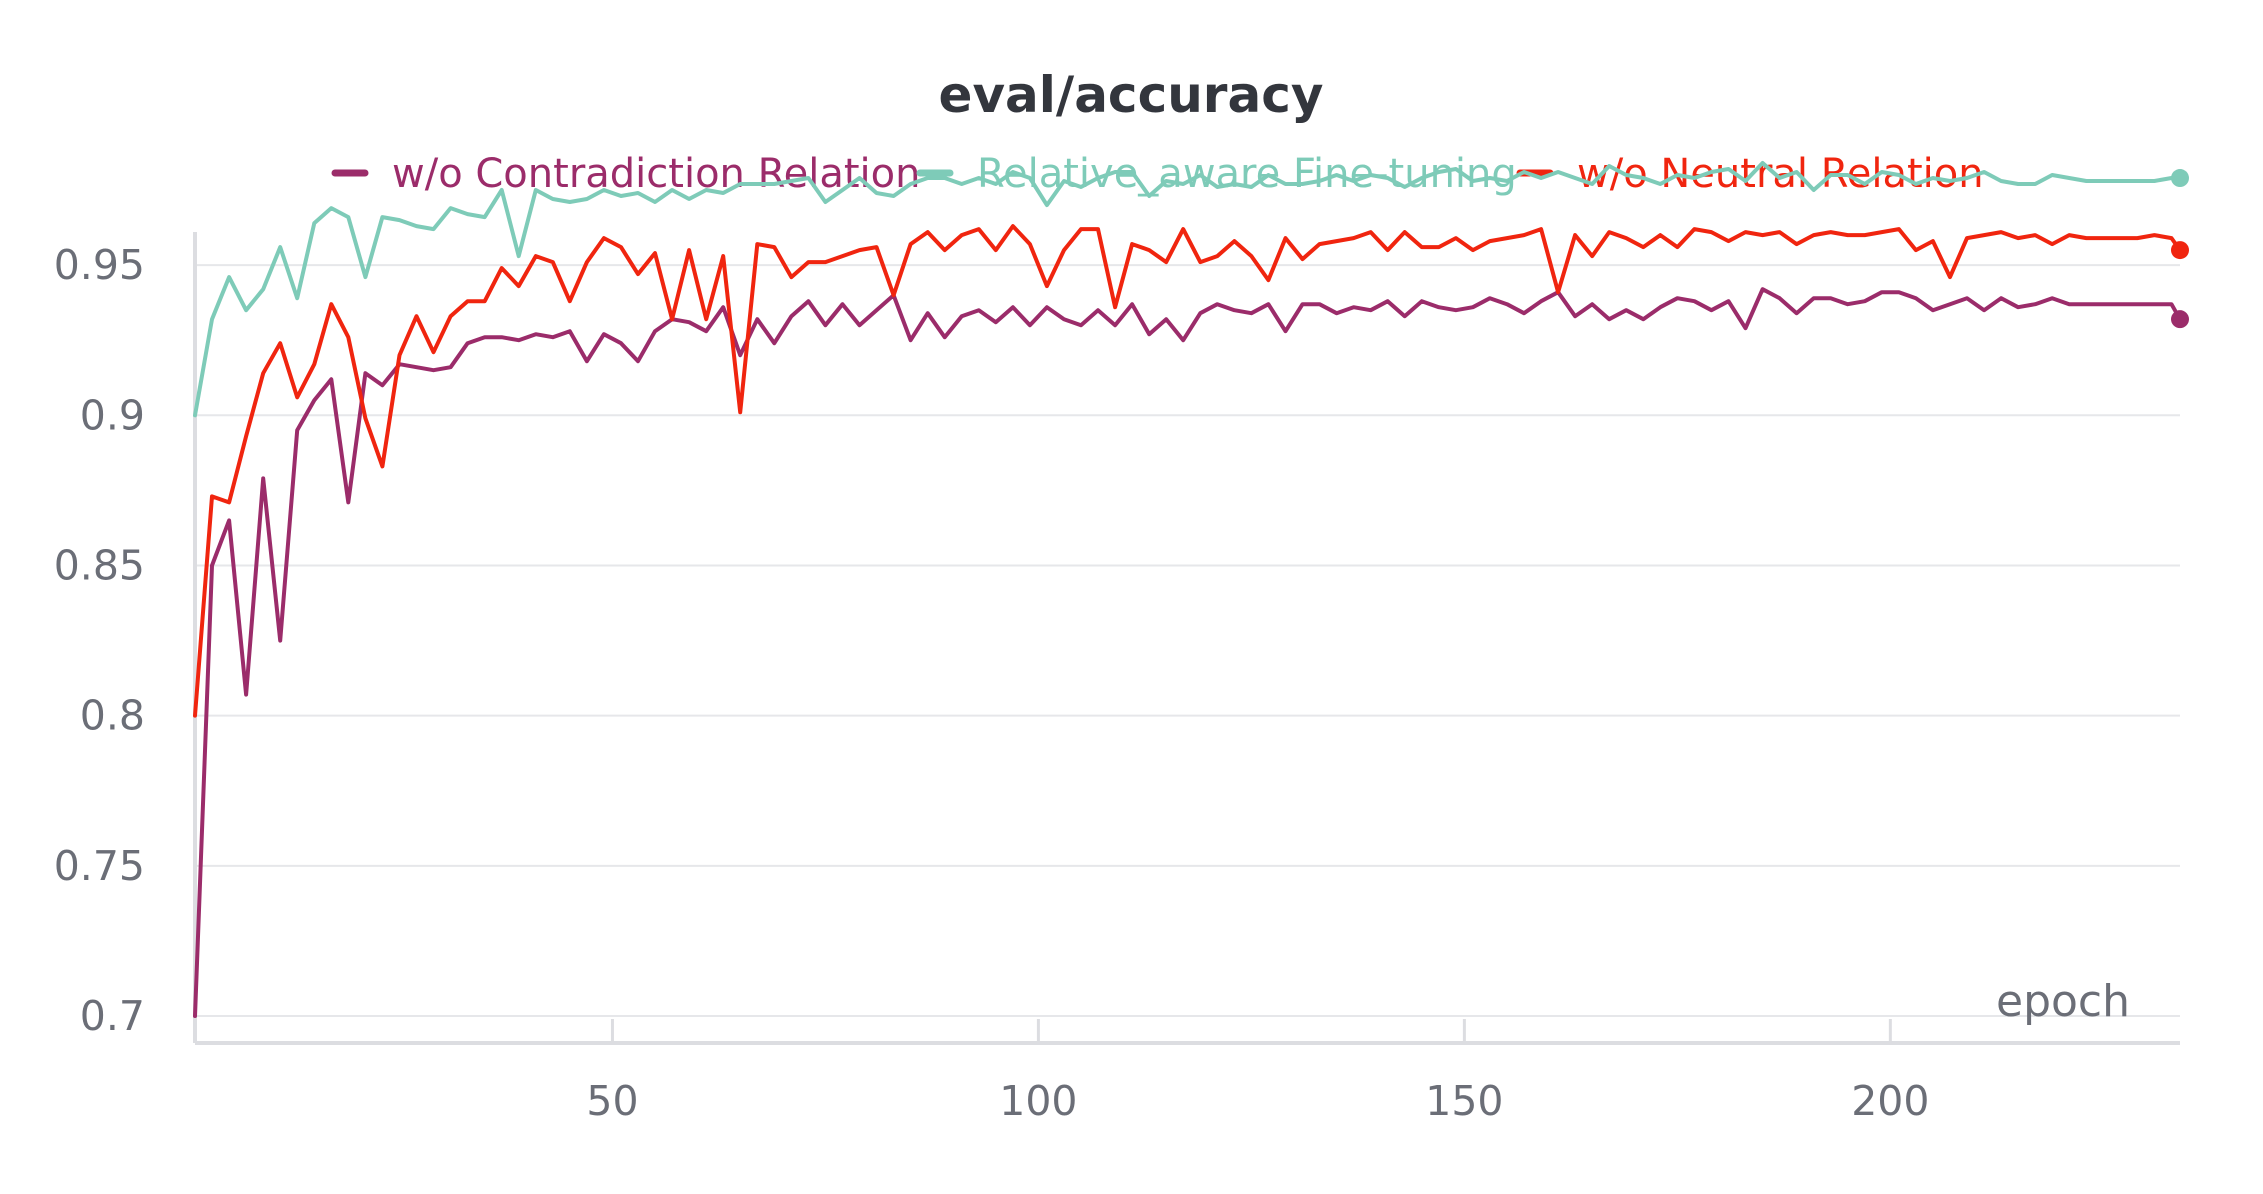 Image resolution: width=2263 pixels, height=1194 pixels. What do you see at coordinates (1464, 1101) in the screenshot?
I see `x-tick-label: 150` at bounding box center [1464, 1101].